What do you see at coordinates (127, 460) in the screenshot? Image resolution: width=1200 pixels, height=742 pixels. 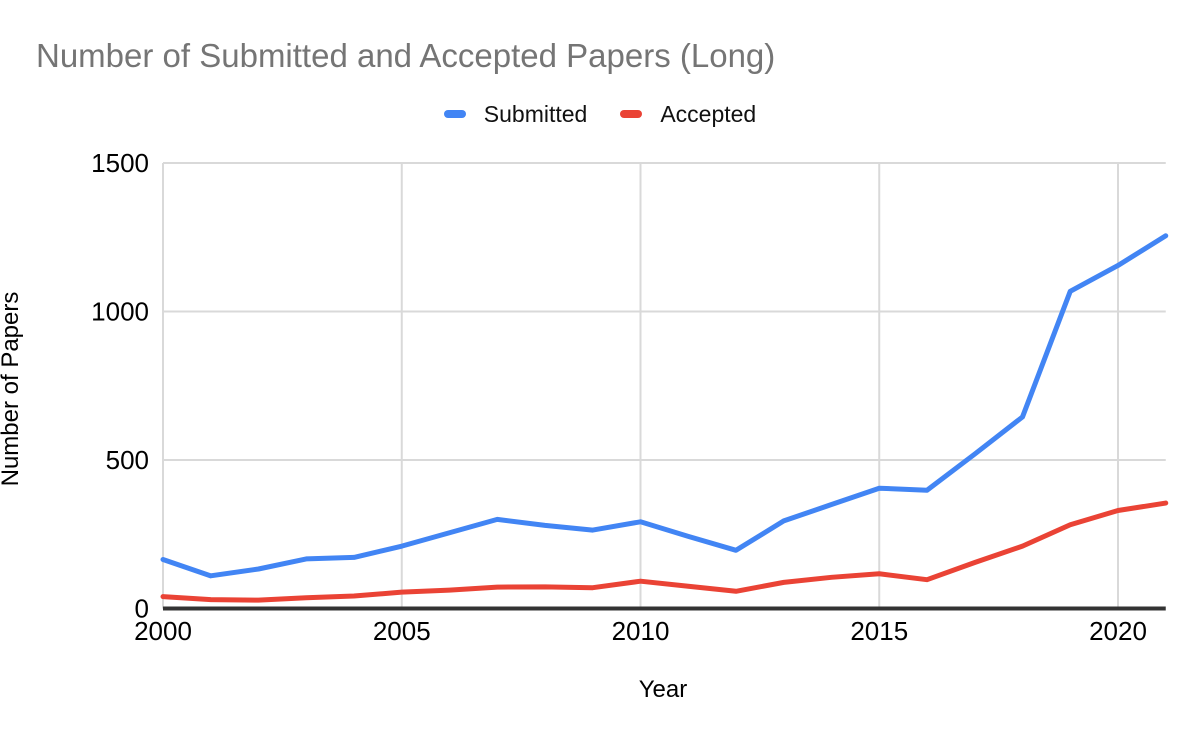 I see `y-tick-label: 500` at bounding box center [127, 460].